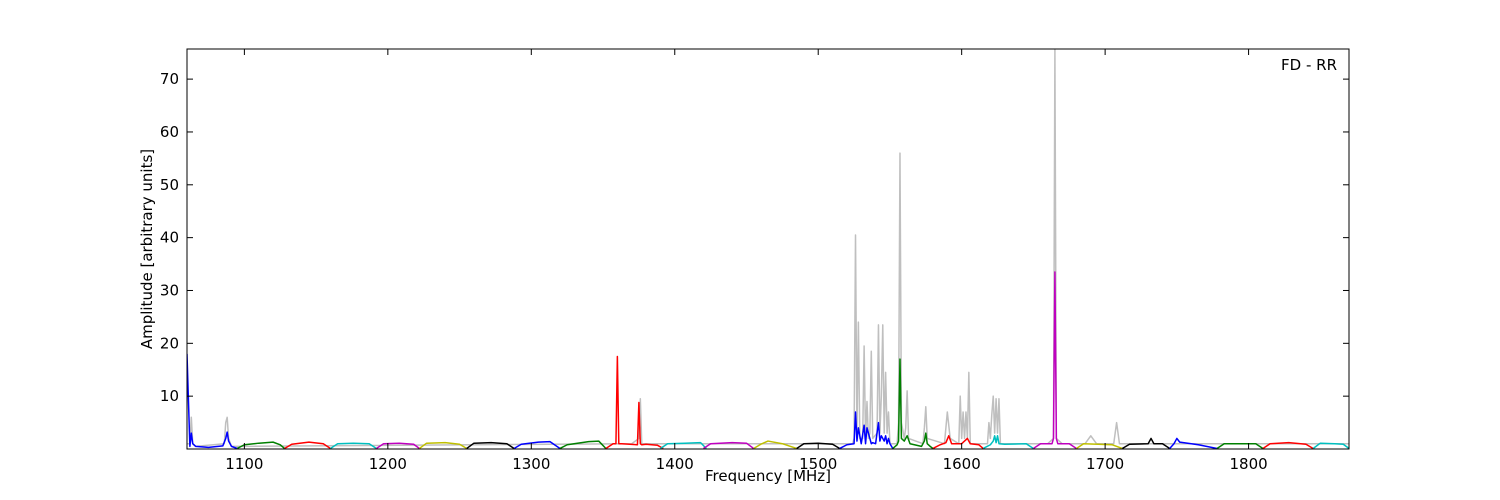 This screenshot has width=1500, height=500. I want to click on x-tick-label: 1700, so click(1105, 464).